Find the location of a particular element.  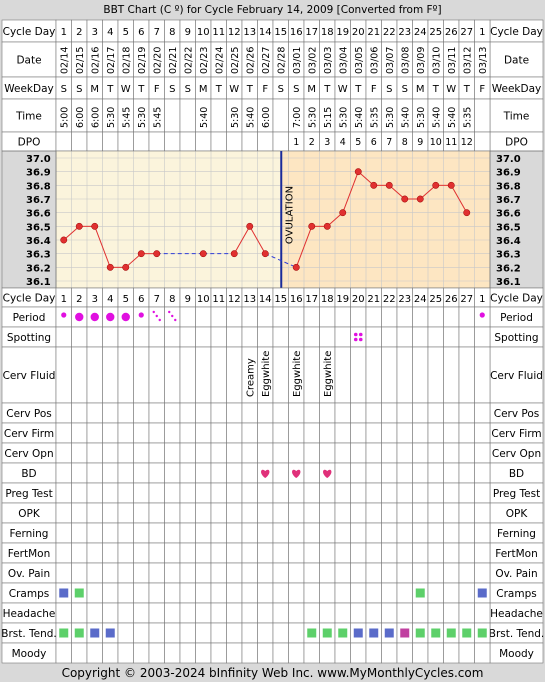

y-tick-right: 36.2 is located at coordinates (508, 268).